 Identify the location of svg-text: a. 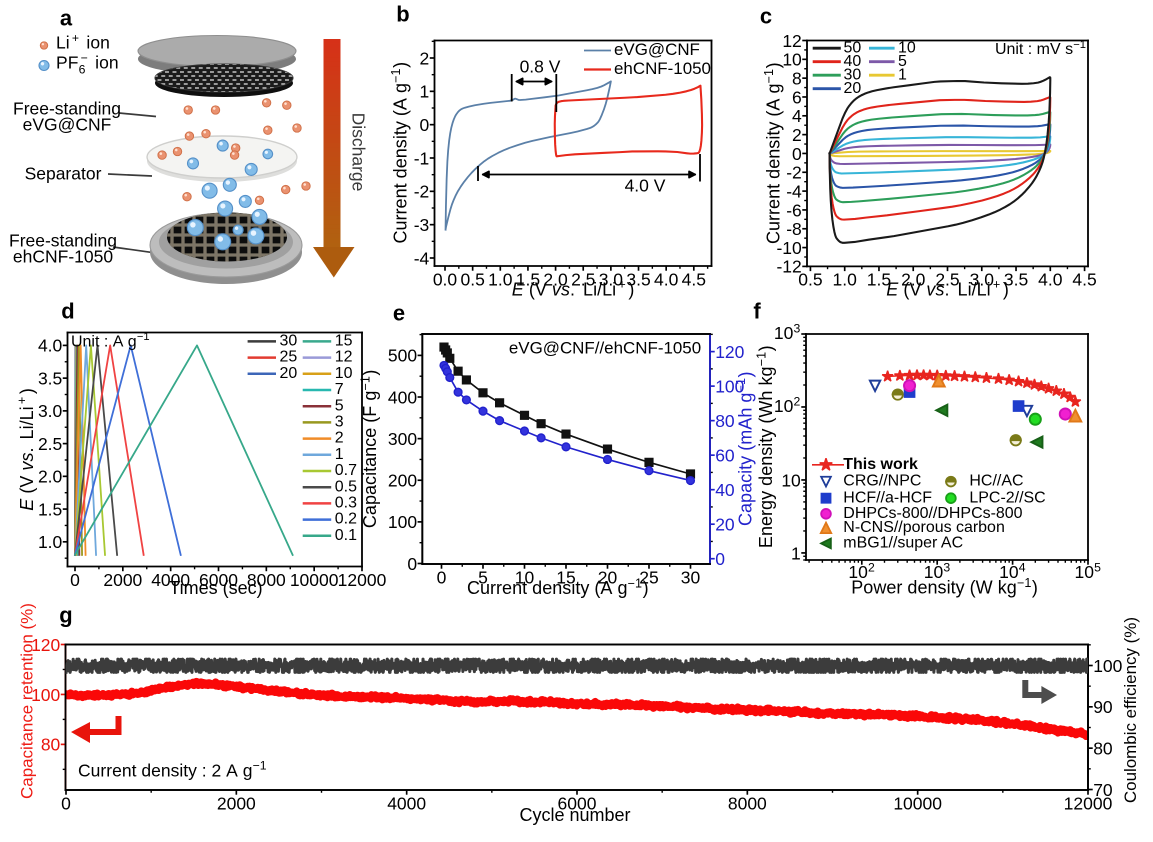
(66, 18).